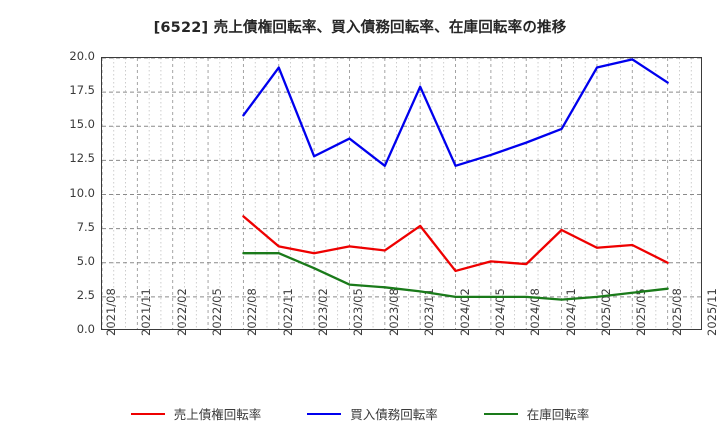 This screenshot has height=440, width=720. What do you see at coordinates (82, 90) in the screenshot?
I see `y-axis-tick-label: 17.5` at bounding box center [82, 90].